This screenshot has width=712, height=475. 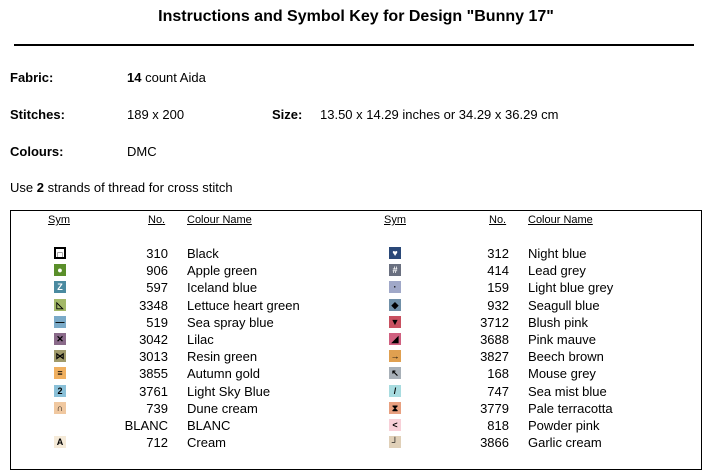 What do you see at coordinates (60, 339) in the screenshot?
I see `symbol-icon: ✕` at bounding box center [60, 339].